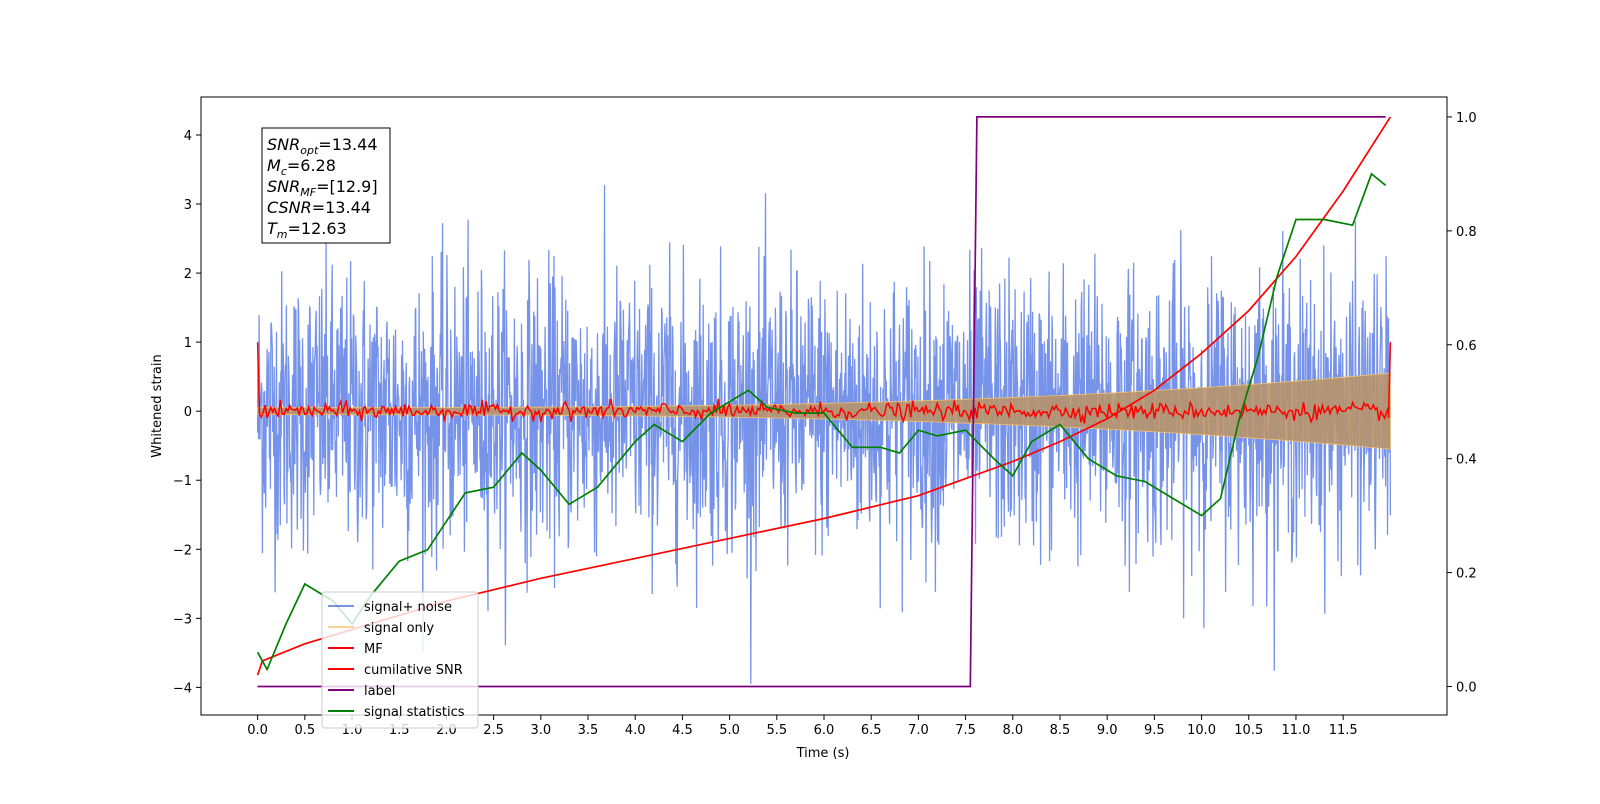  I want to click on x-tick-label: 5.5, so click(776, 730).